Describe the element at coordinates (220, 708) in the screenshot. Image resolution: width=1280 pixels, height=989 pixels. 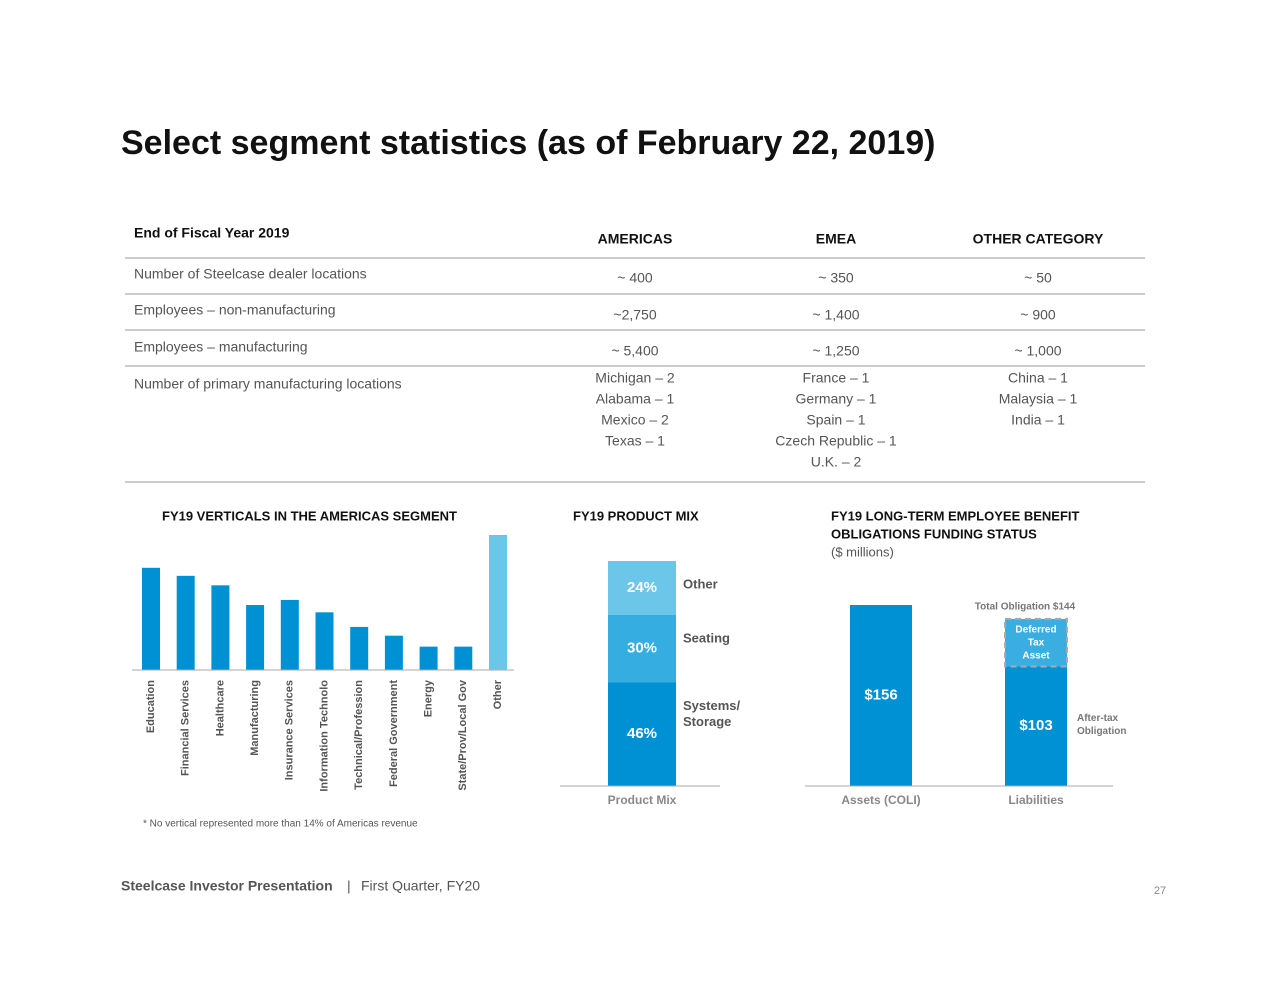
I see `x-tick-label: Healthcare` at that location.